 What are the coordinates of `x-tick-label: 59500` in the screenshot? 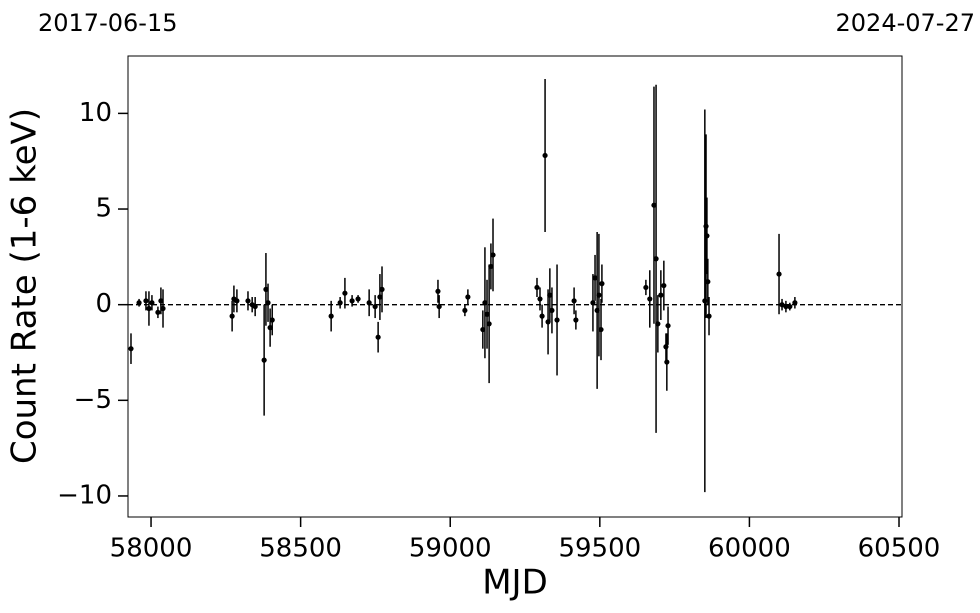 It's located at (599, 549).